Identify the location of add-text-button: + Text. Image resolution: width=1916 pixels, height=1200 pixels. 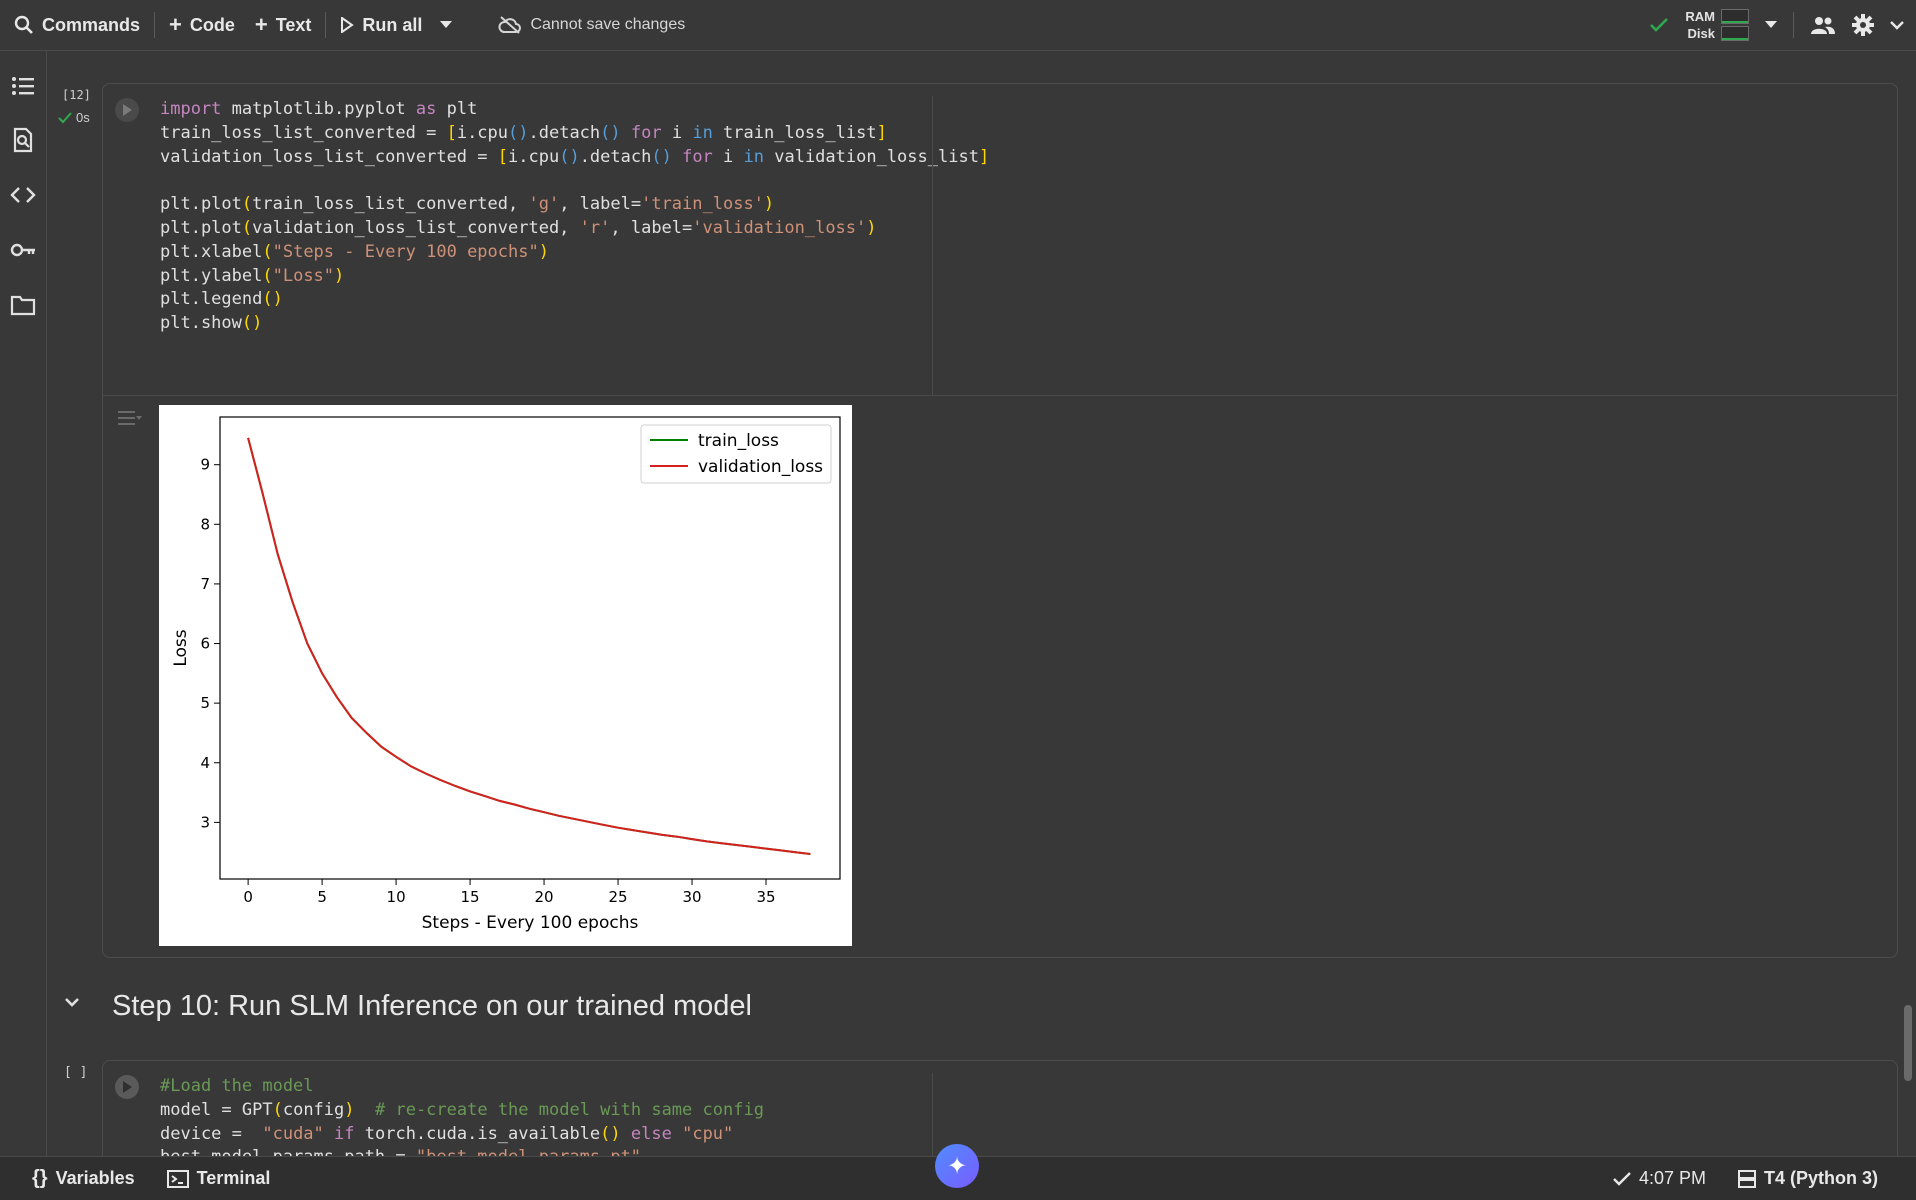
(283, 25).